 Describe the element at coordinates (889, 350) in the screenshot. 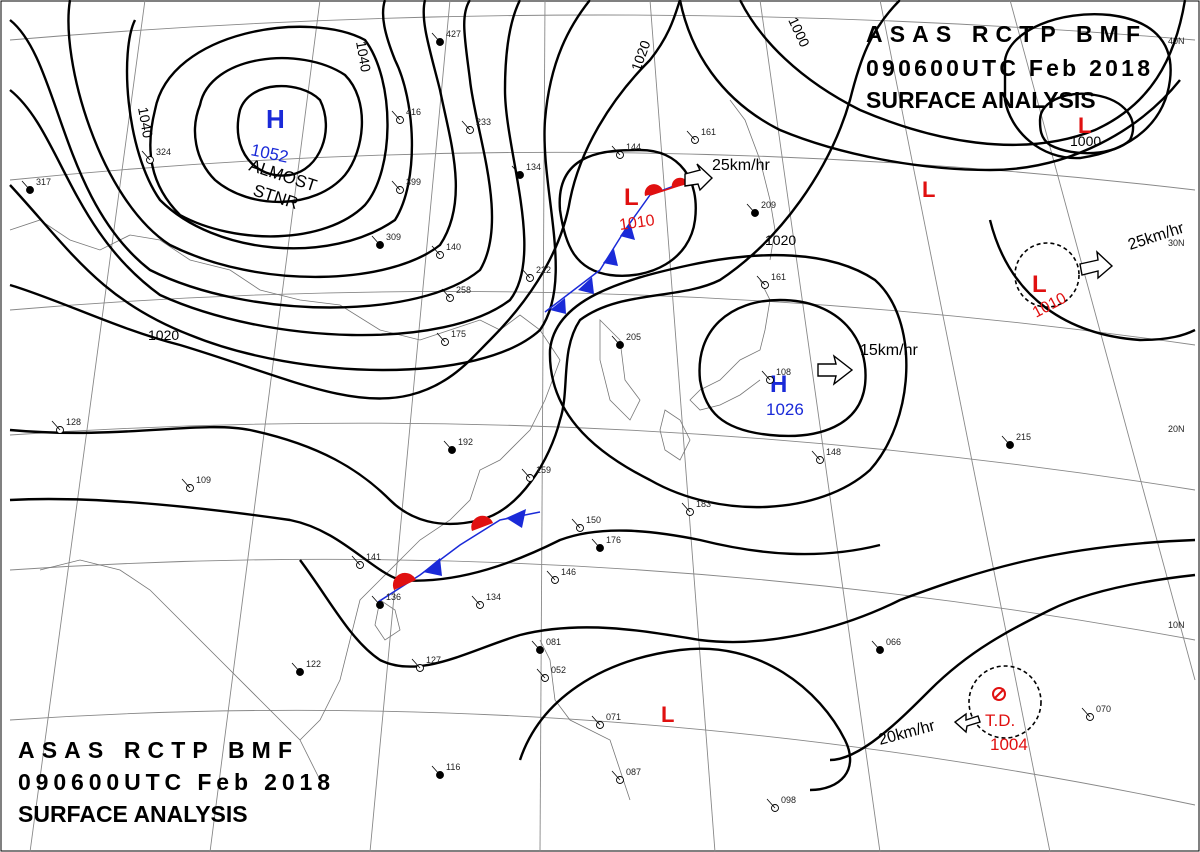

I see `movement-speed: 15km/hr` at that location.